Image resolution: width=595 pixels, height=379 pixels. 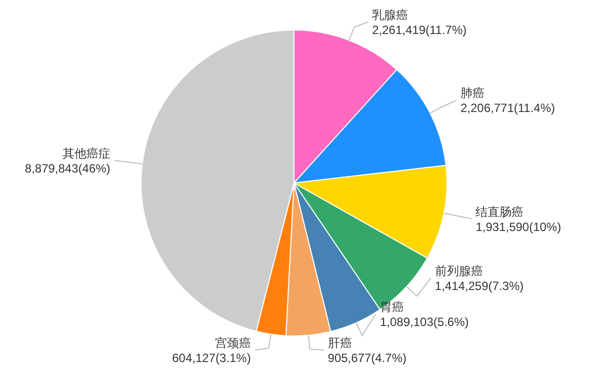 What do you see at coordinates (472, 93) in the screenshot?
I see `slice-label: 肺癌` at bounding box center [472, 93].